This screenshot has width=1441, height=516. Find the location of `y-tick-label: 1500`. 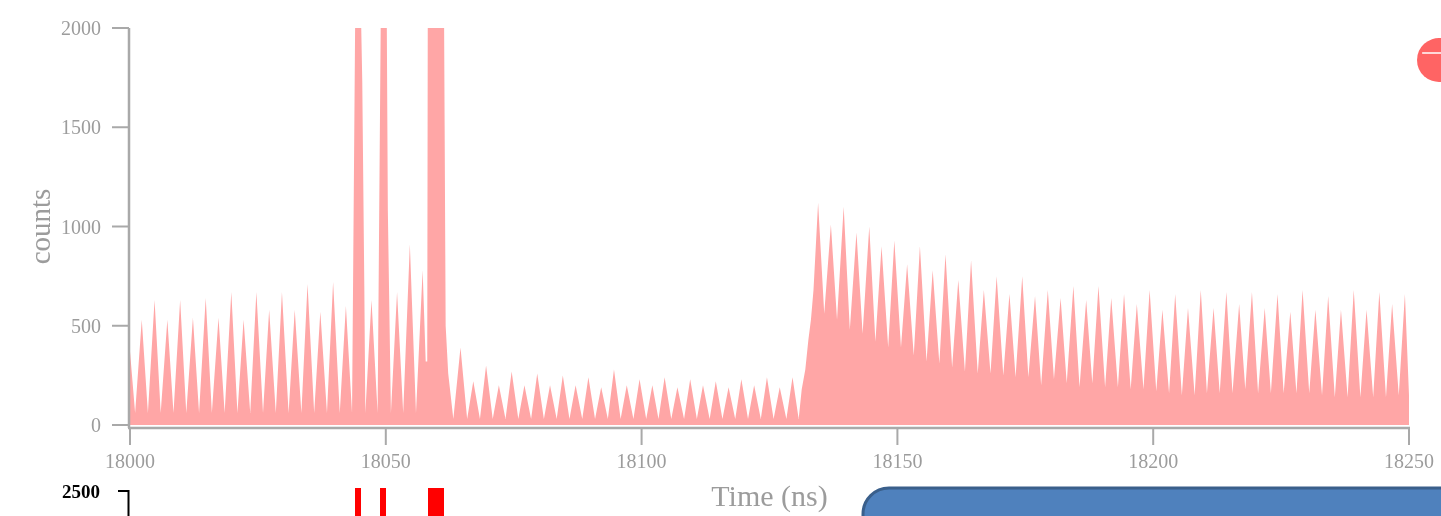

y-tick-label: 1500 is located at coordinates (81, 127).